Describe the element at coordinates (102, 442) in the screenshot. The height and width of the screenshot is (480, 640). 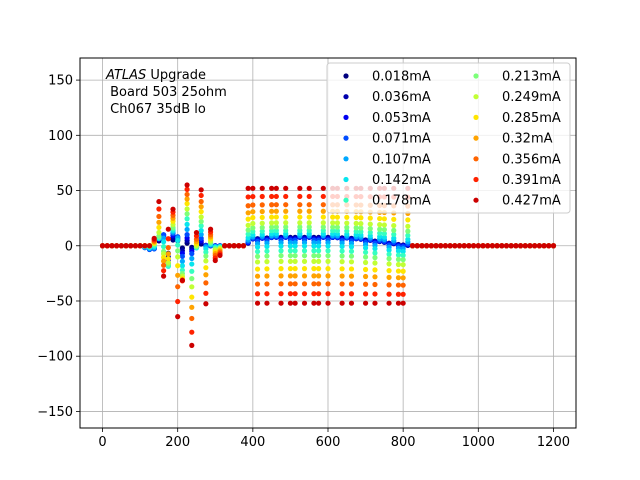
I see `x-tick-label: 0` at that location.